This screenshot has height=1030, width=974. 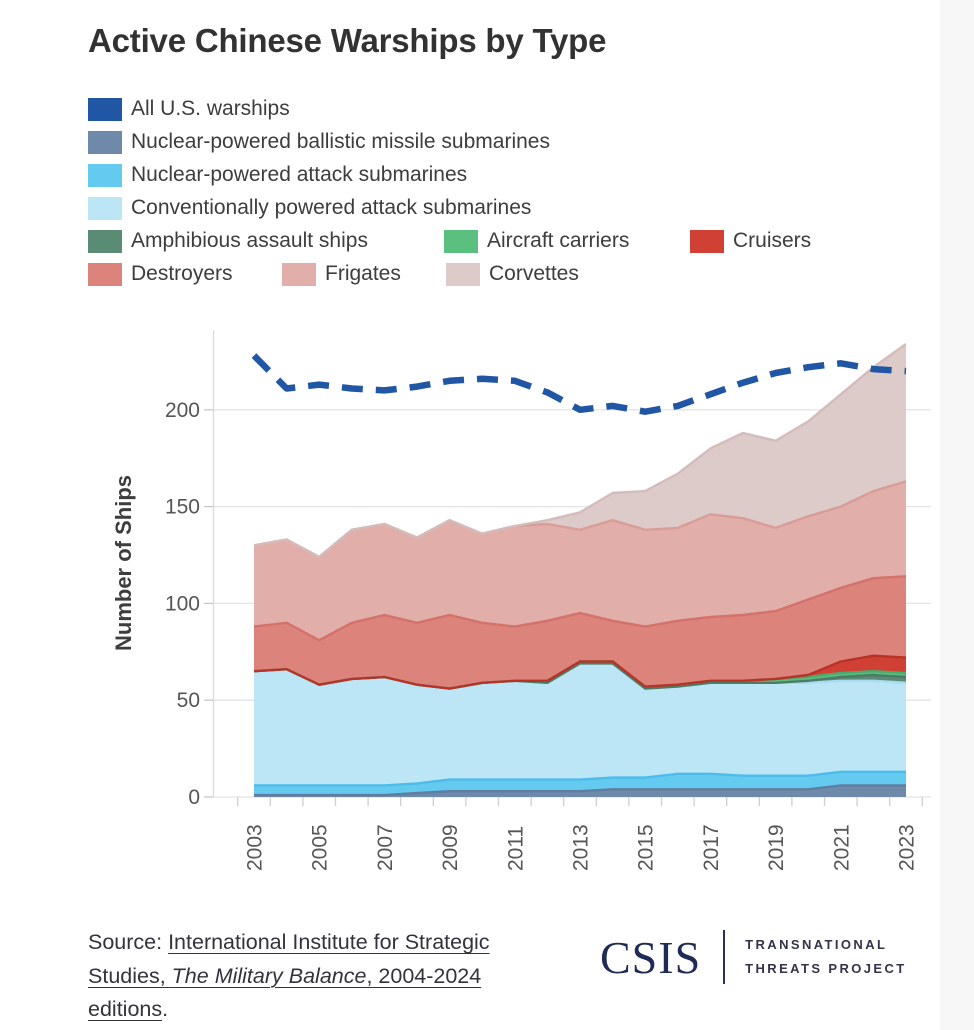 I want to click on legend-label: Frigates, so click(x=363, y=273).